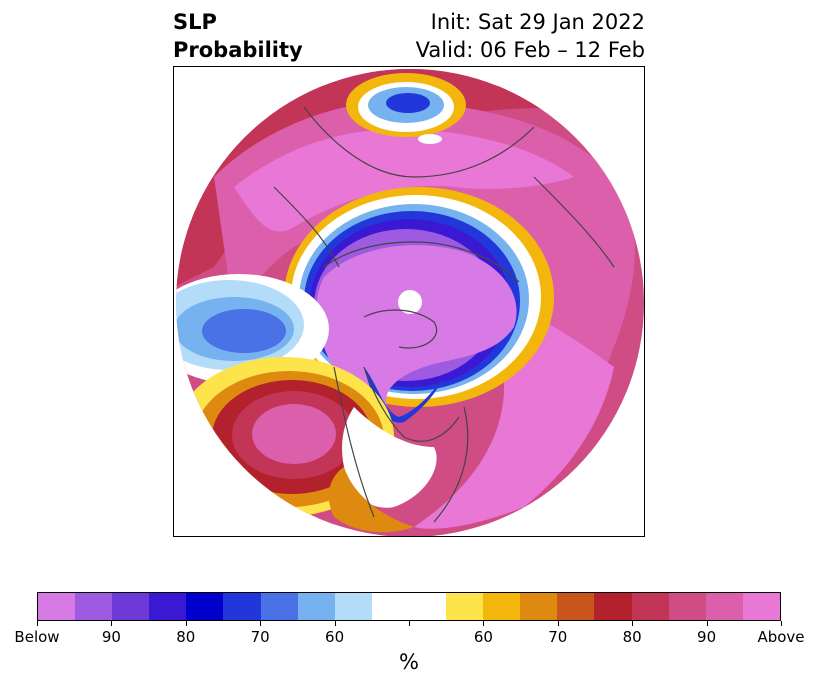 The height and width of the screenshot is (686, 819). What do you see at coordinates (195, 22) in the screenshot?
I see `title-variable: SLP` at bounding box center [195, 22].